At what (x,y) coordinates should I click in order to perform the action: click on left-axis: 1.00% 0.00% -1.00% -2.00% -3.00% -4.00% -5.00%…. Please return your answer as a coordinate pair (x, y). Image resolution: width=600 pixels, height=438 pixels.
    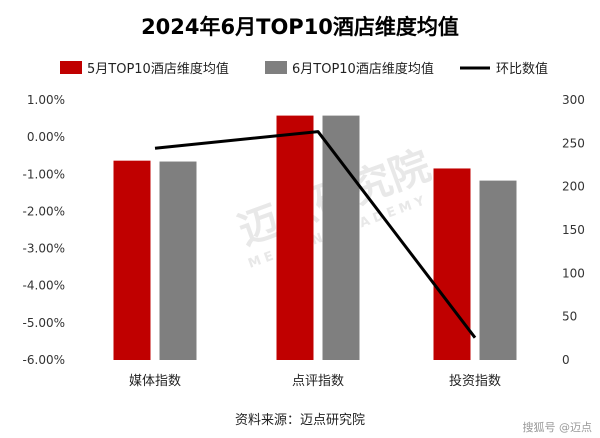
    Looking at the image, I should click on (44, 230).